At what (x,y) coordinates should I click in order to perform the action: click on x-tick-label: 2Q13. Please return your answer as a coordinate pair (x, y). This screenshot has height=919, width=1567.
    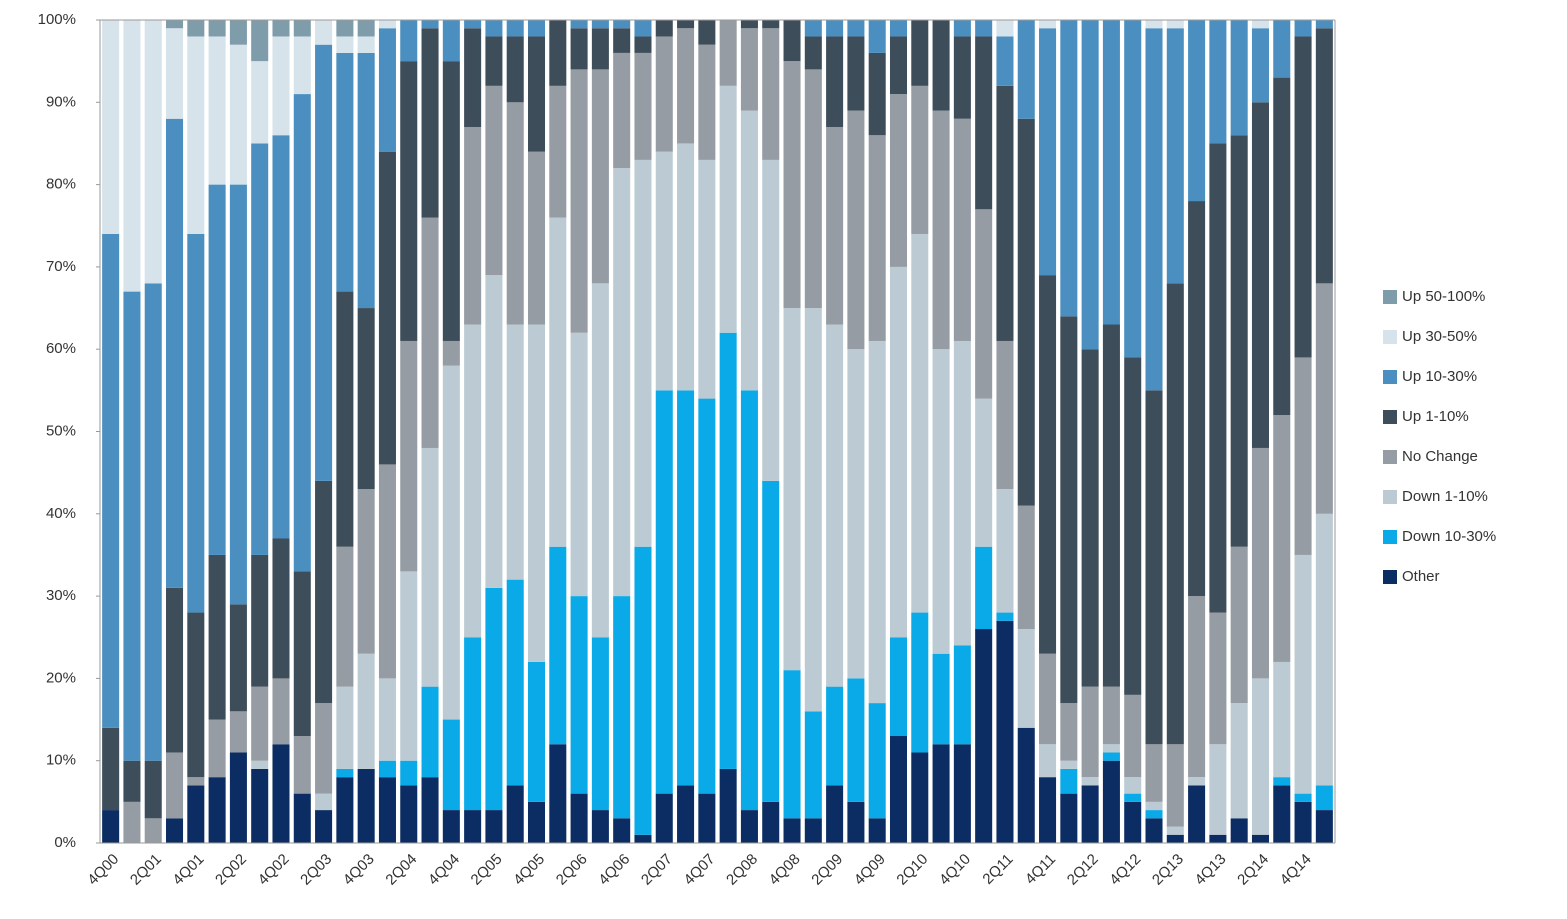
    Looking at the image, I should click on (1168, 870).